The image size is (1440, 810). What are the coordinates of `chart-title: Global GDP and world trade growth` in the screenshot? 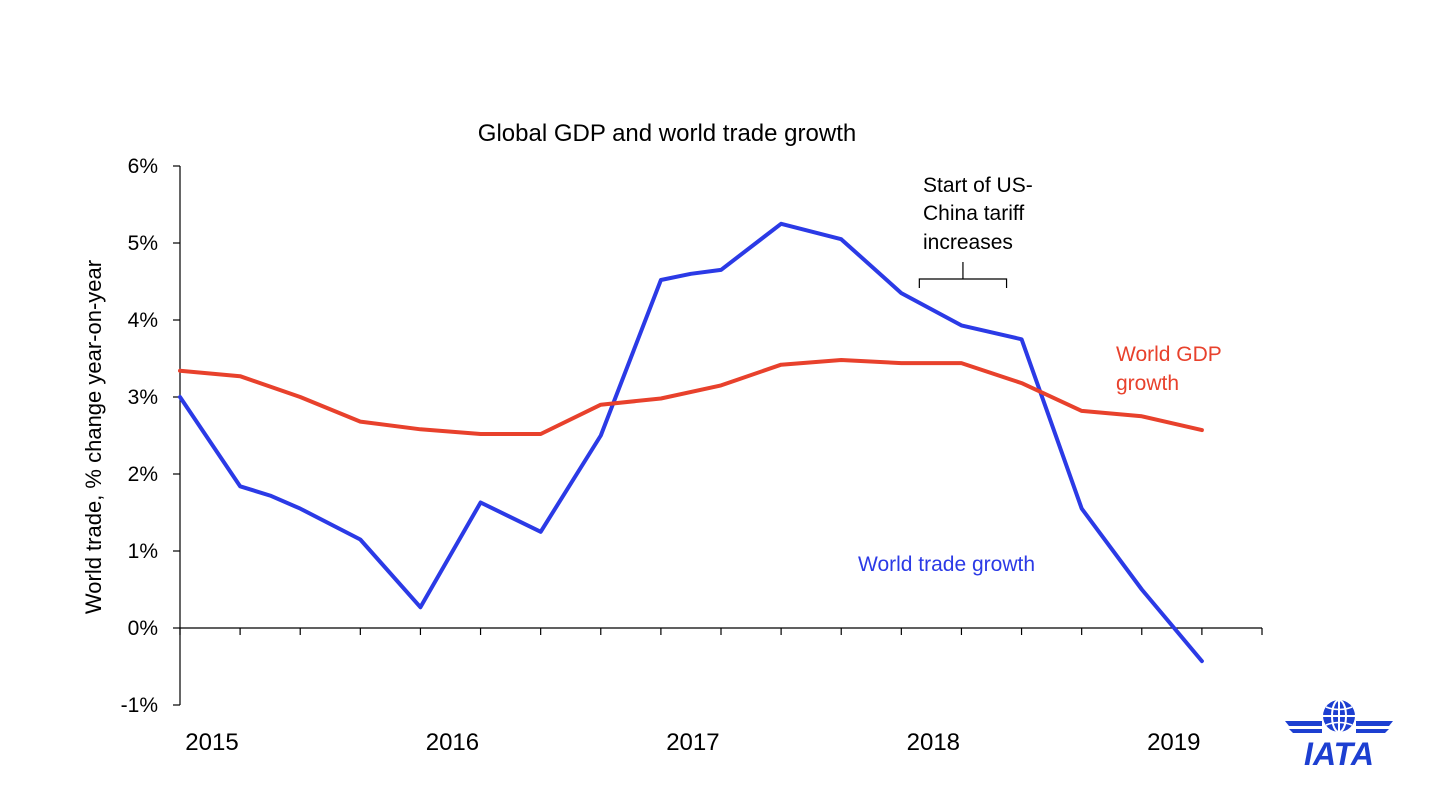 It's located at (667, 133).